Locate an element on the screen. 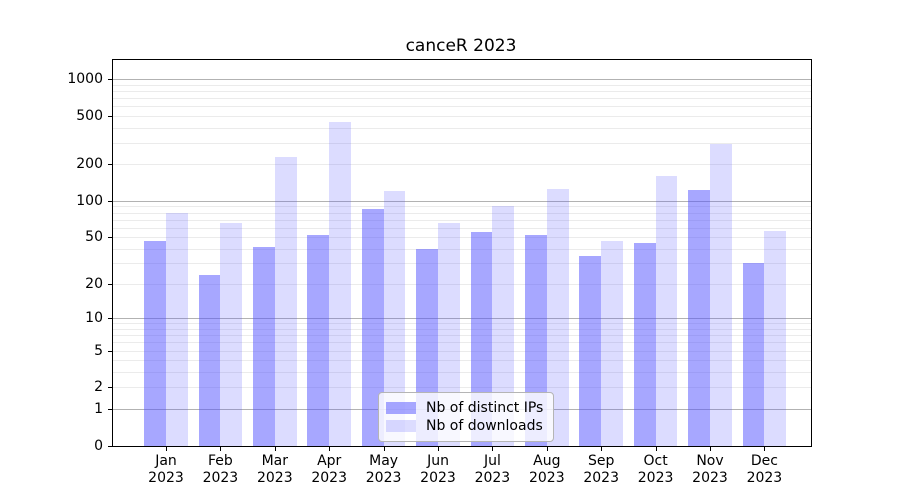 The width and height of the screenshot is (900, 500). y-tick-label: 5 is located at coordinates (98, 350).